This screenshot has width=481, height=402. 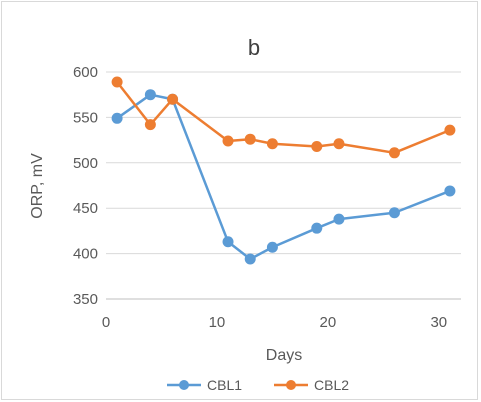 What do you see at coordinates (106, 322) in the screenshot?
I see `x-tick-label: 0` at bounding box center [106, 322].